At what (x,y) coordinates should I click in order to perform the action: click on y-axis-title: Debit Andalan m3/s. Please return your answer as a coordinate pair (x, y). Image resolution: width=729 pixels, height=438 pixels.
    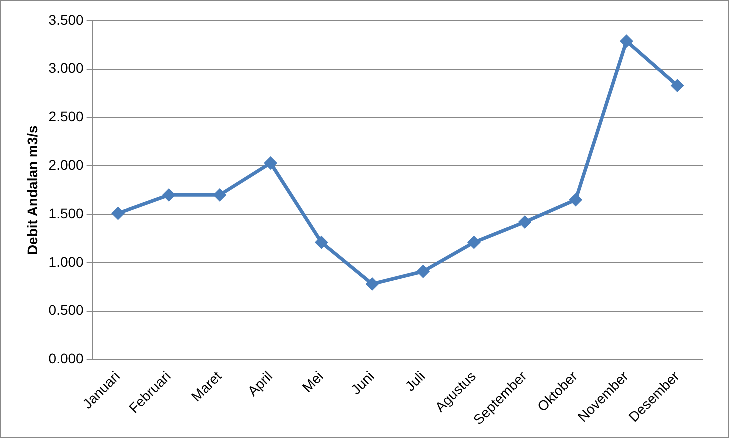
    Looking at the image, I should click on (32, 190).